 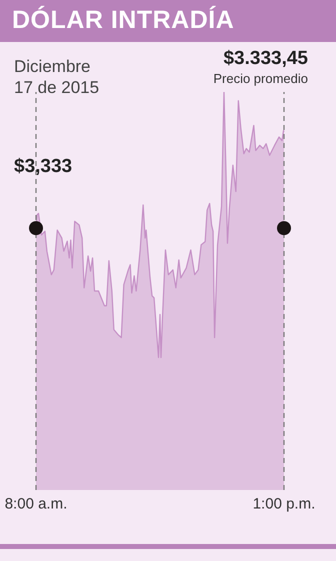 What do you see at coordinates (123, 20) in the screenshot?
I see `chart-title: DÓLAR INTRADÍA` at bounding box center [123, 20].